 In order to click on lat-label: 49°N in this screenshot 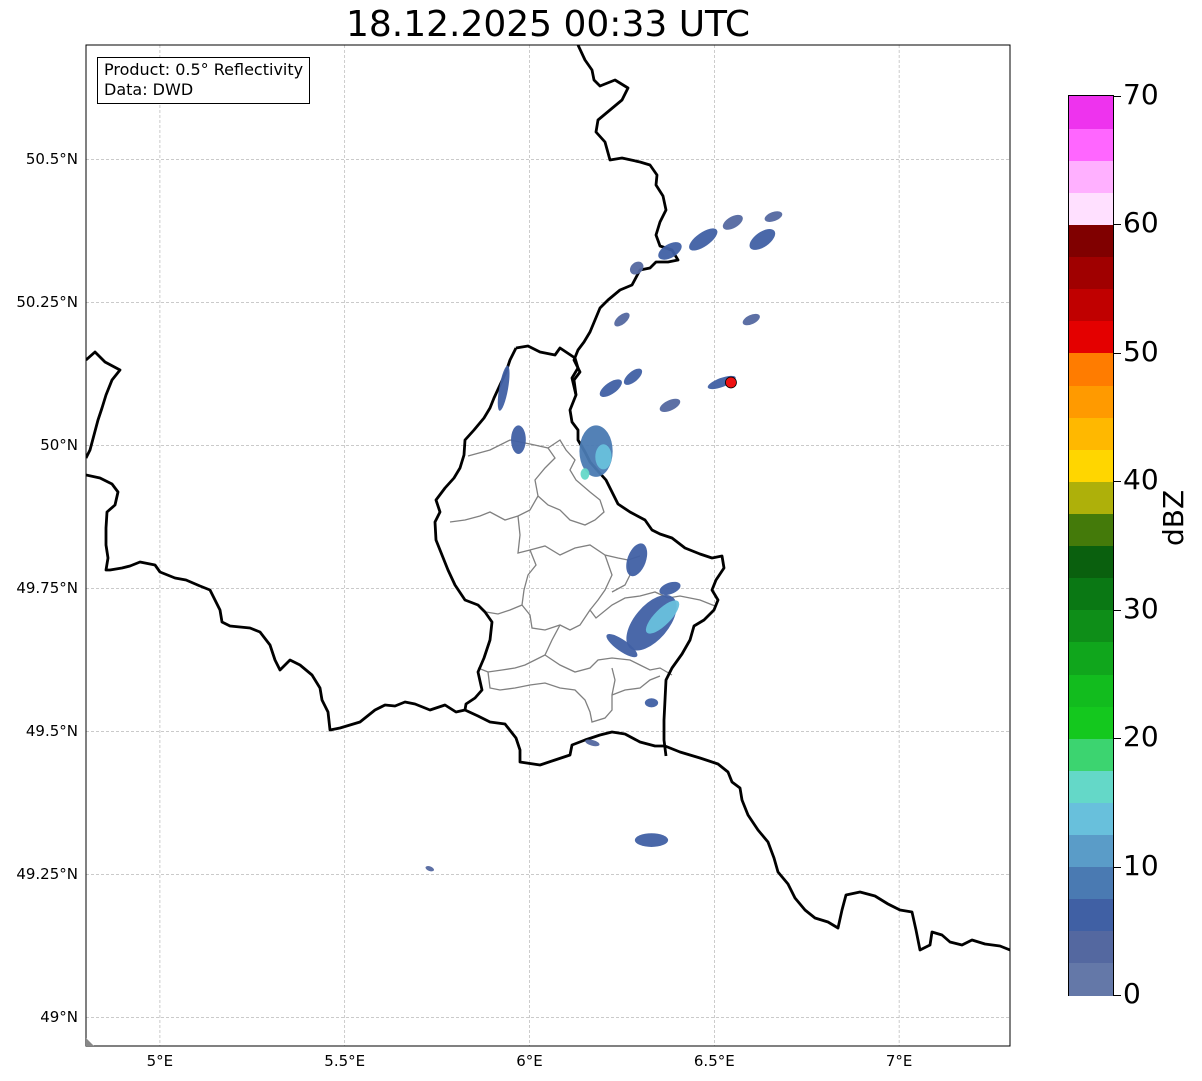, I will do `click(59, 1017)`.